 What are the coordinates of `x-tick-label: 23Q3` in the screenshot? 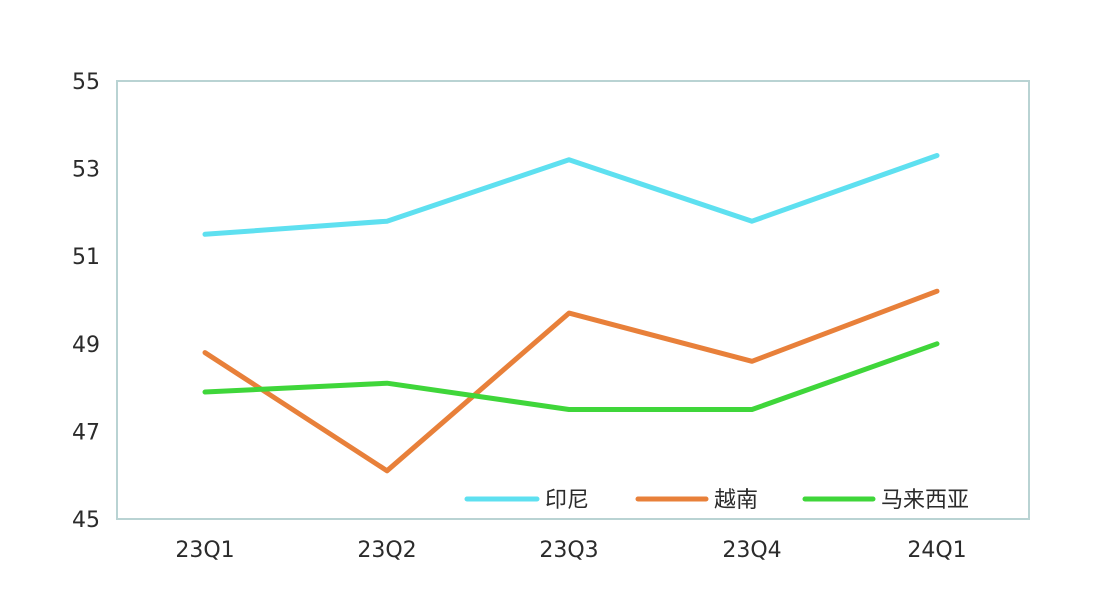 It's located at (568, 550).